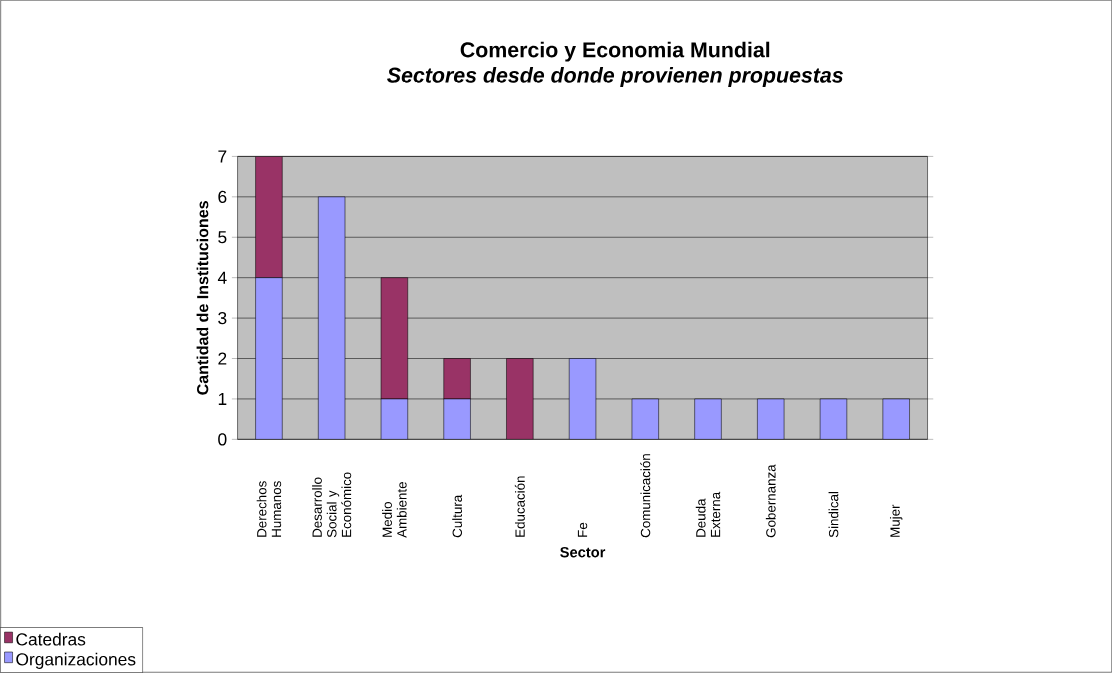  What do you see at coordinates (582, 529) in the screenshot?
I see `x-tick-label: Fe` at bounding box center [582, 529].